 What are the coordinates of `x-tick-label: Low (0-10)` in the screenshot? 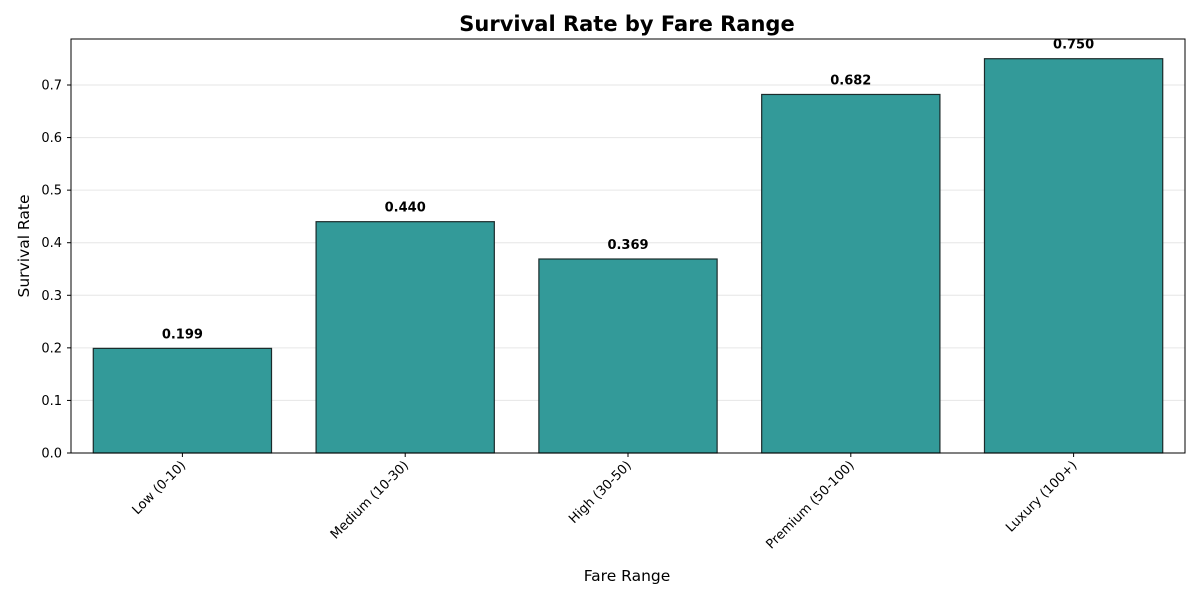 It's located at (160, 488).